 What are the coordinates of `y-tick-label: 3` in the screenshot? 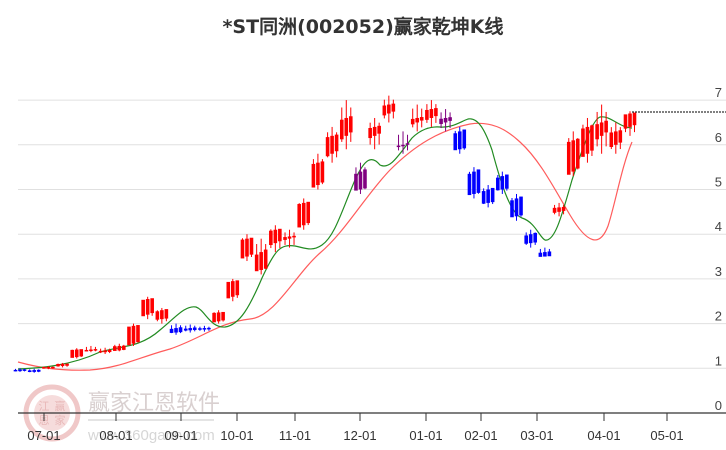 It's located at (718, 271).